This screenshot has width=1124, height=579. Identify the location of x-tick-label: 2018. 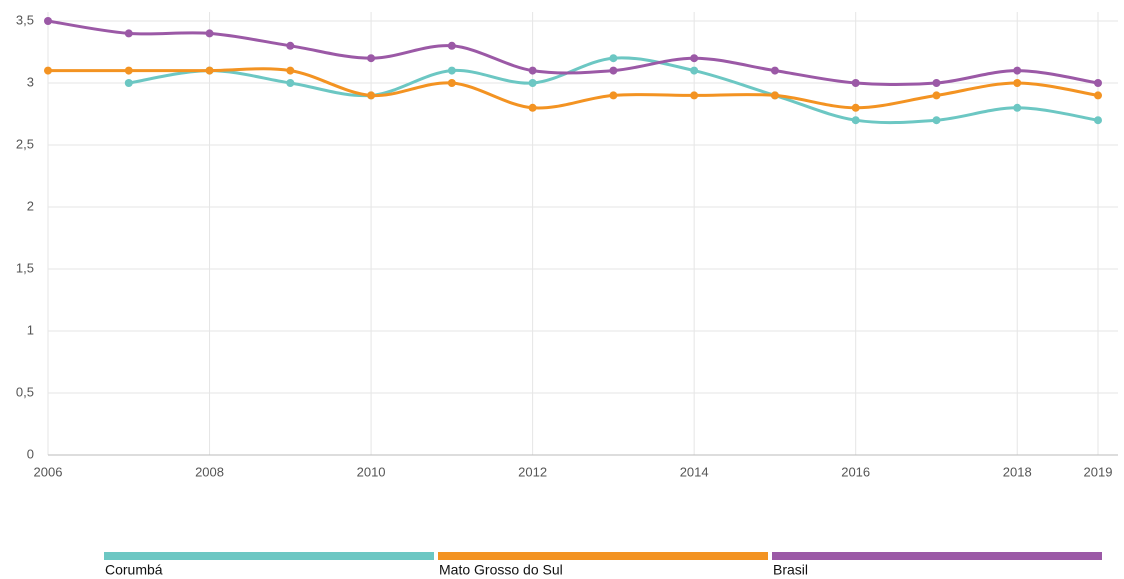
(1017, 471).